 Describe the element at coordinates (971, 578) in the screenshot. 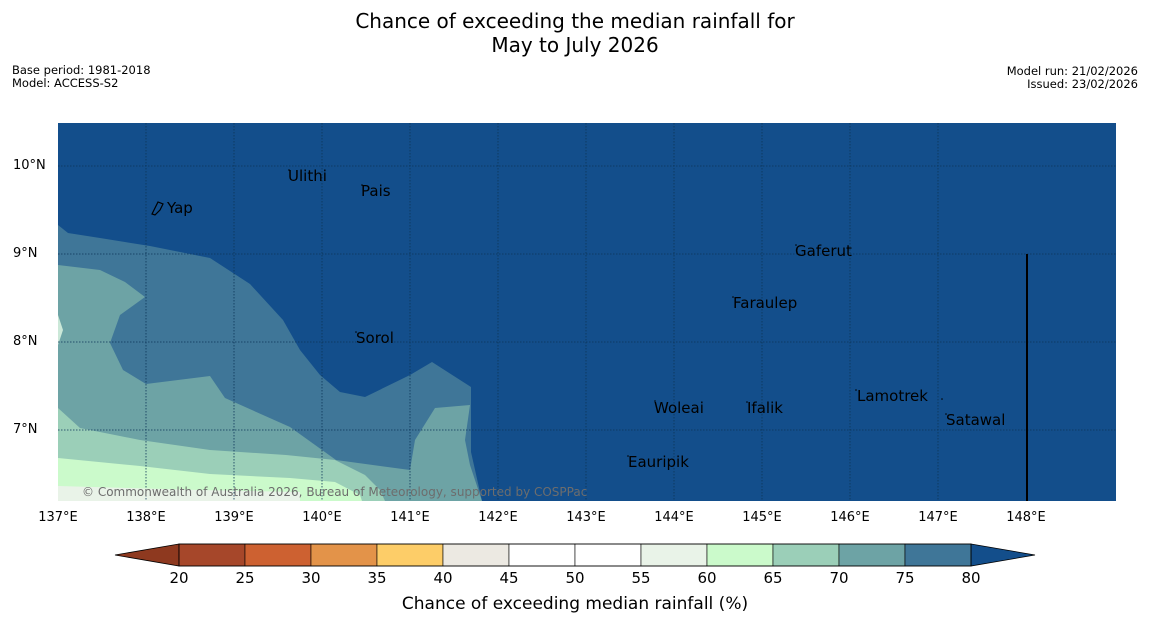

I see `colorbar-tick-80: 80` at that location.